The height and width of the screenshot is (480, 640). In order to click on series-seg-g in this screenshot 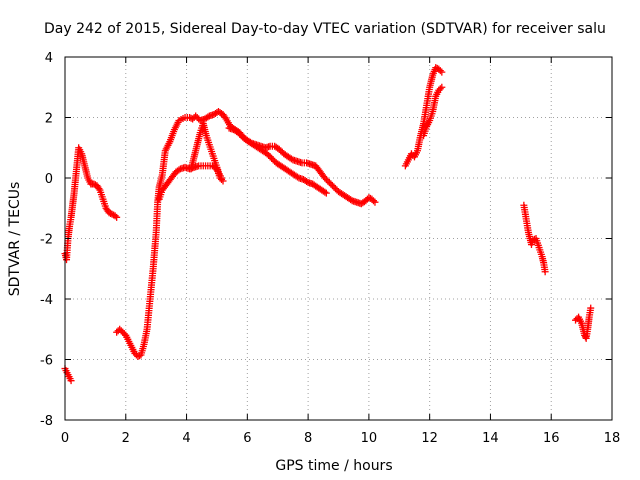, I will do `click(423, 117)`.